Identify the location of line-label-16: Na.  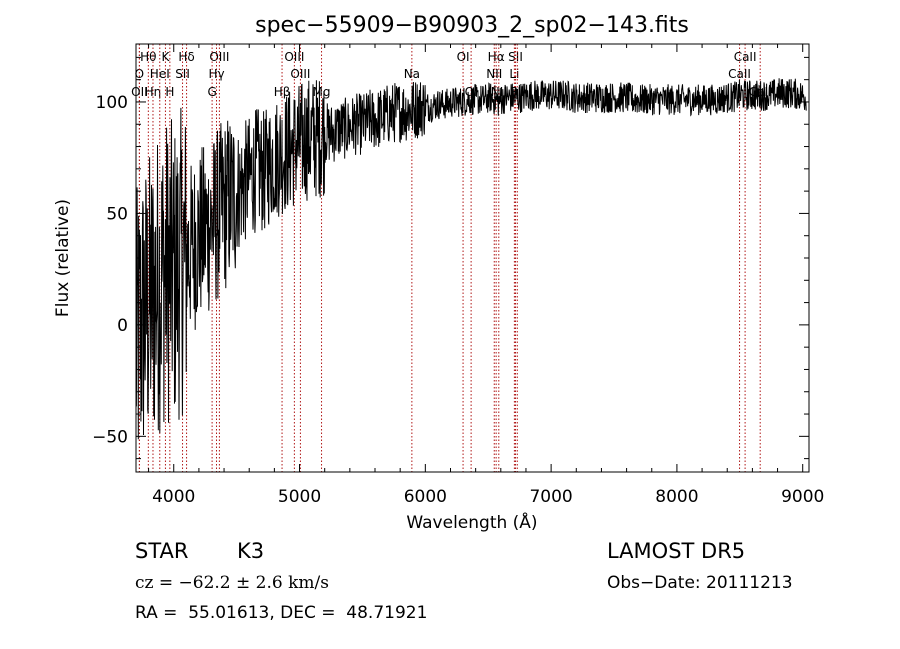
(412, 74).